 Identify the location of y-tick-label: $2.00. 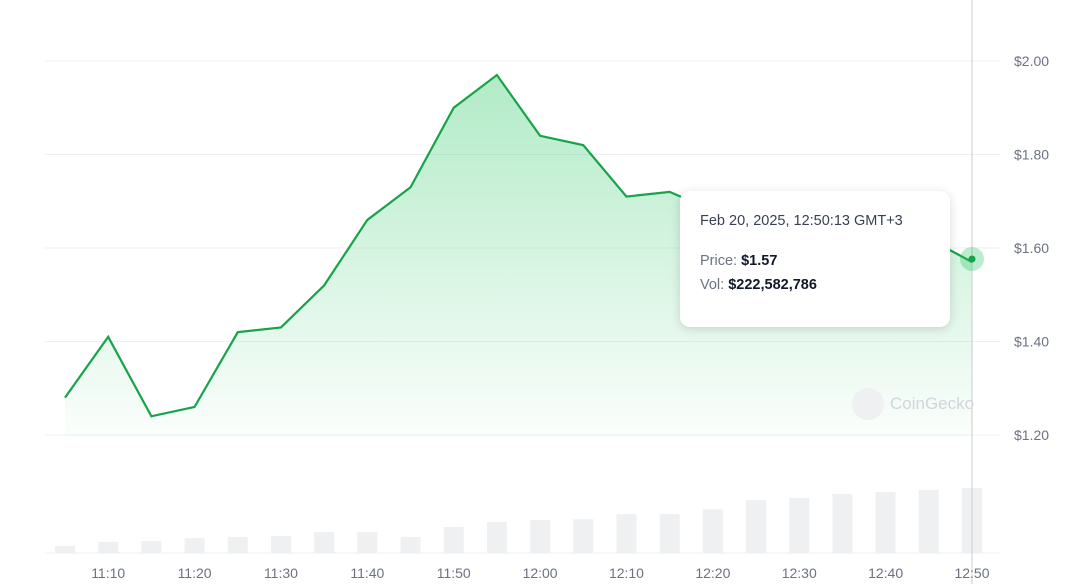
(1031, 61).